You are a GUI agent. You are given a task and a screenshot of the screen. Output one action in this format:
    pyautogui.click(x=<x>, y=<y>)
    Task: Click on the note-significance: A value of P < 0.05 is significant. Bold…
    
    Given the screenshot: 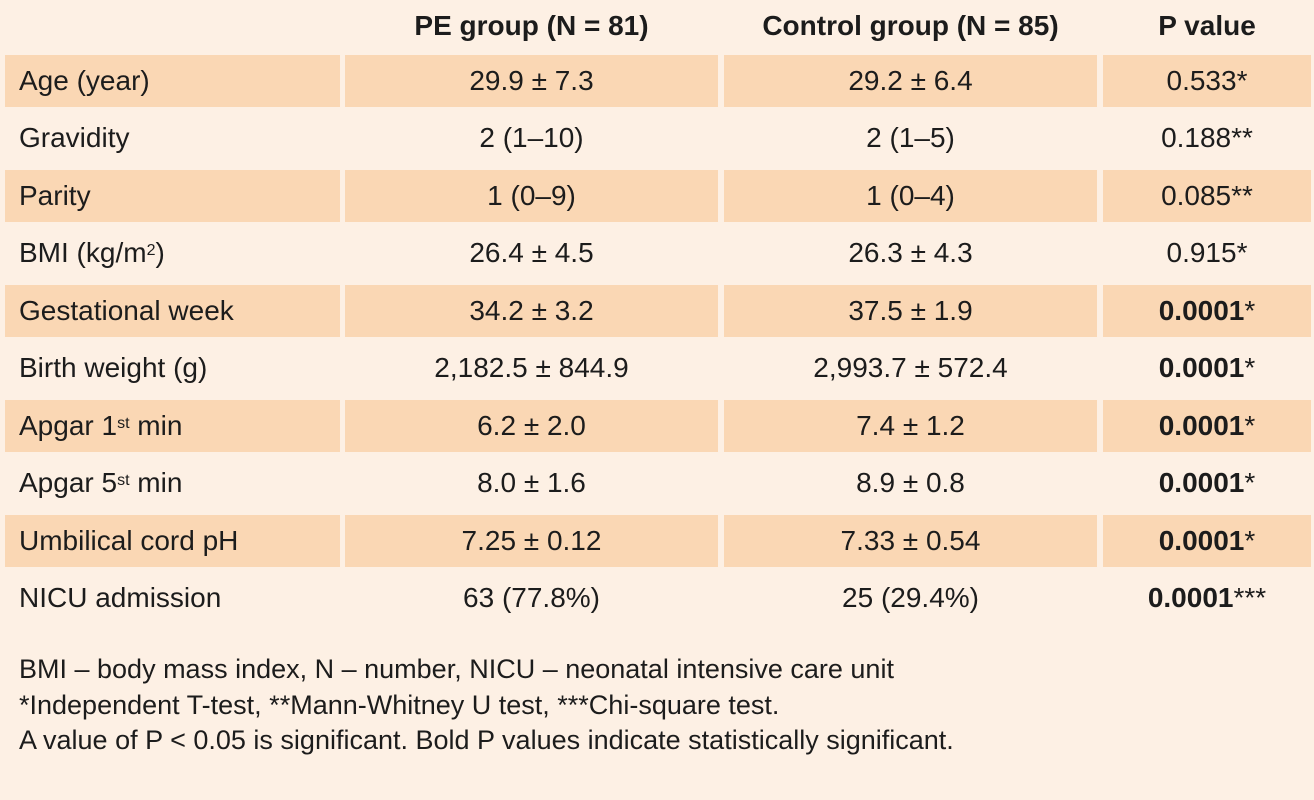 What is the action you would take?
    pyautogui.click(x=486, y=740)
    